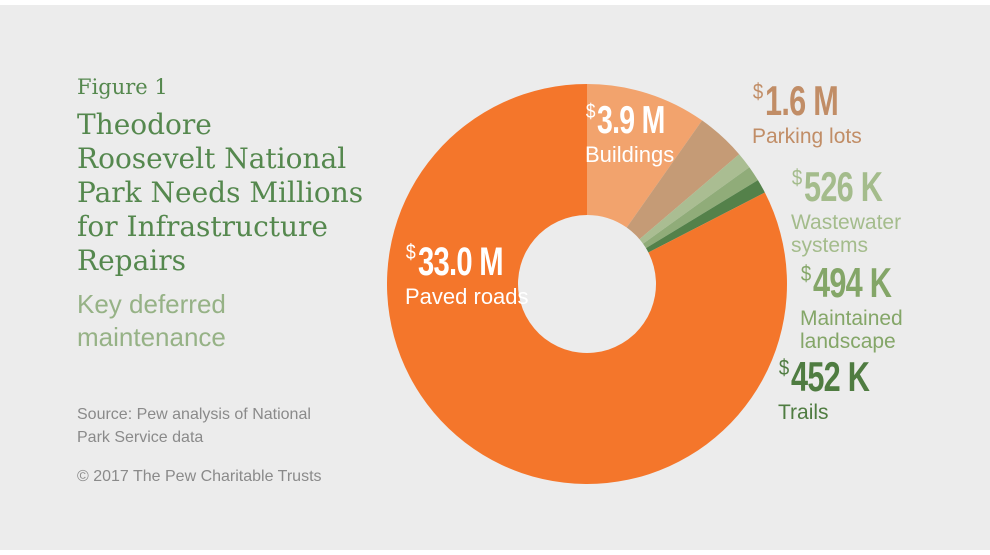 The width and height of the screenshot is (990, 555). Describe the element at coordinates (454, 262) in the screenshot. I see `slice-value: $33.0 M` at that location.